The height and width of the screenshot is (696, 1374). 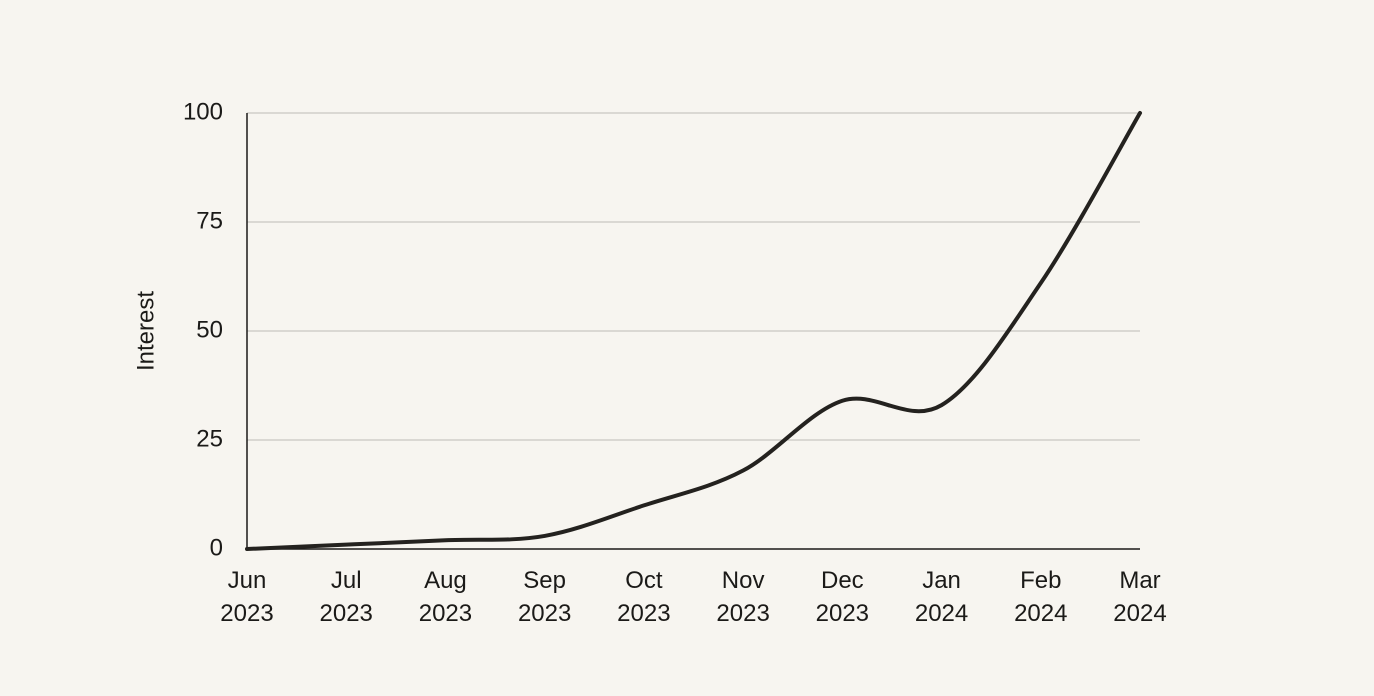 What do you see at coordinates (209, 438) in the screenshot?
I see `y-tick-label: 25` at bounding box center [209, 438].